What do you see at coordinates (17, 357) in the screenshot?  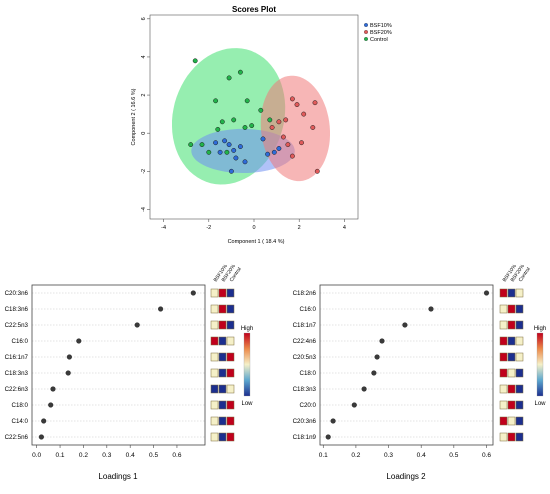 I see `category-label: C16:1n7` at bounding box center [17, 357].